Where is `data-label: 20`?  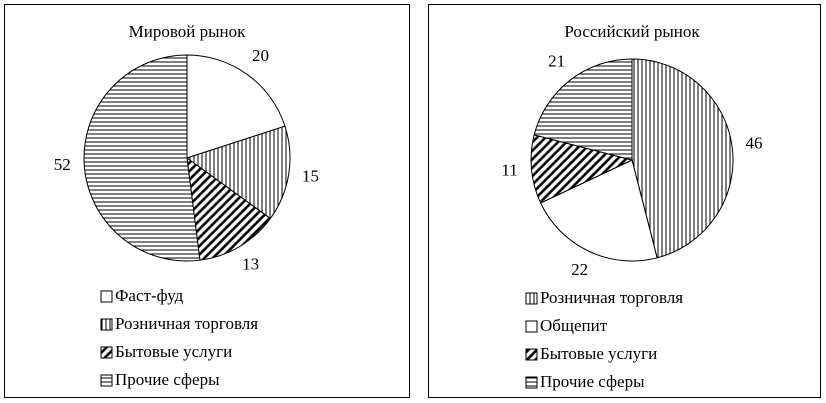 data-label: 20 is located at coordinates (260, 55).